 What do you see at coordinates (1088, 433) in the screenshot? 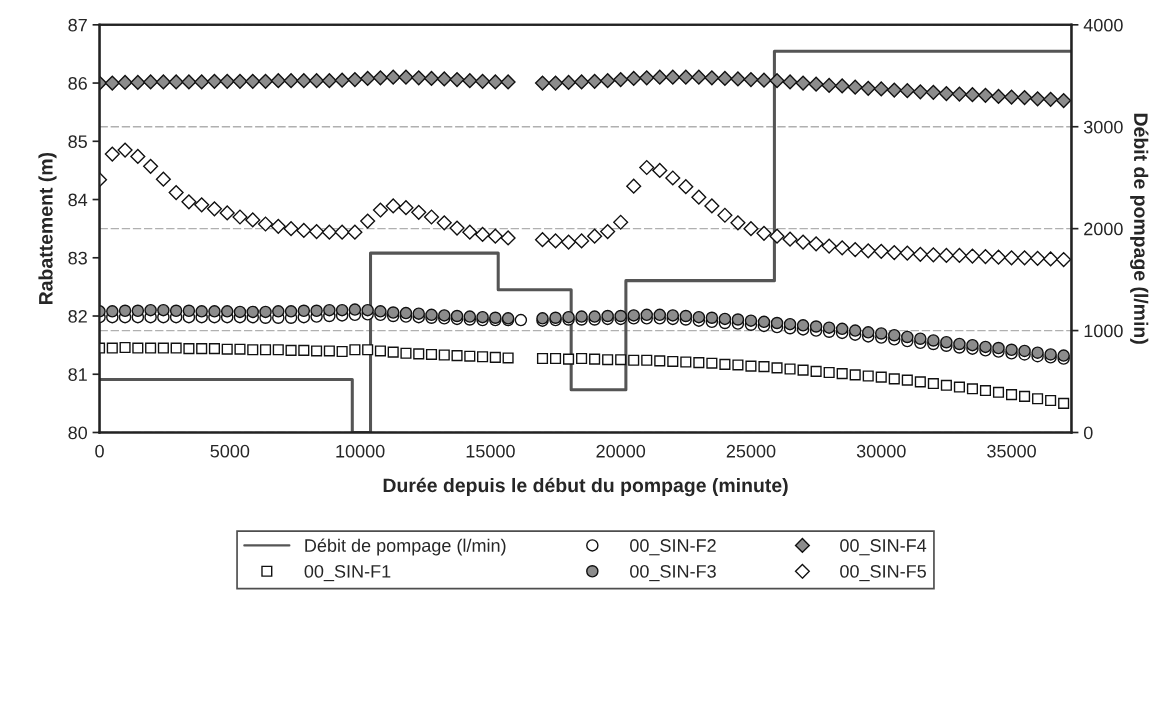
I see `y2-tick-label: 0` at bounding box center [1088, 433].